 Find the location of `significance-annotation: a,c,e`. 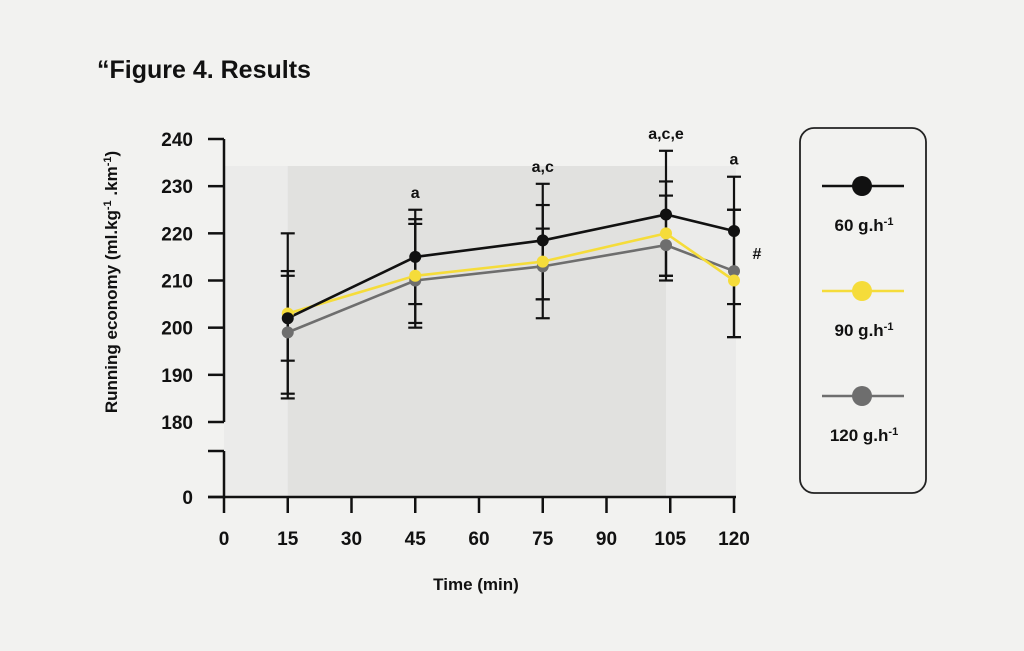

significance-annotation: a,c,e is located at coordinates (666, 134).